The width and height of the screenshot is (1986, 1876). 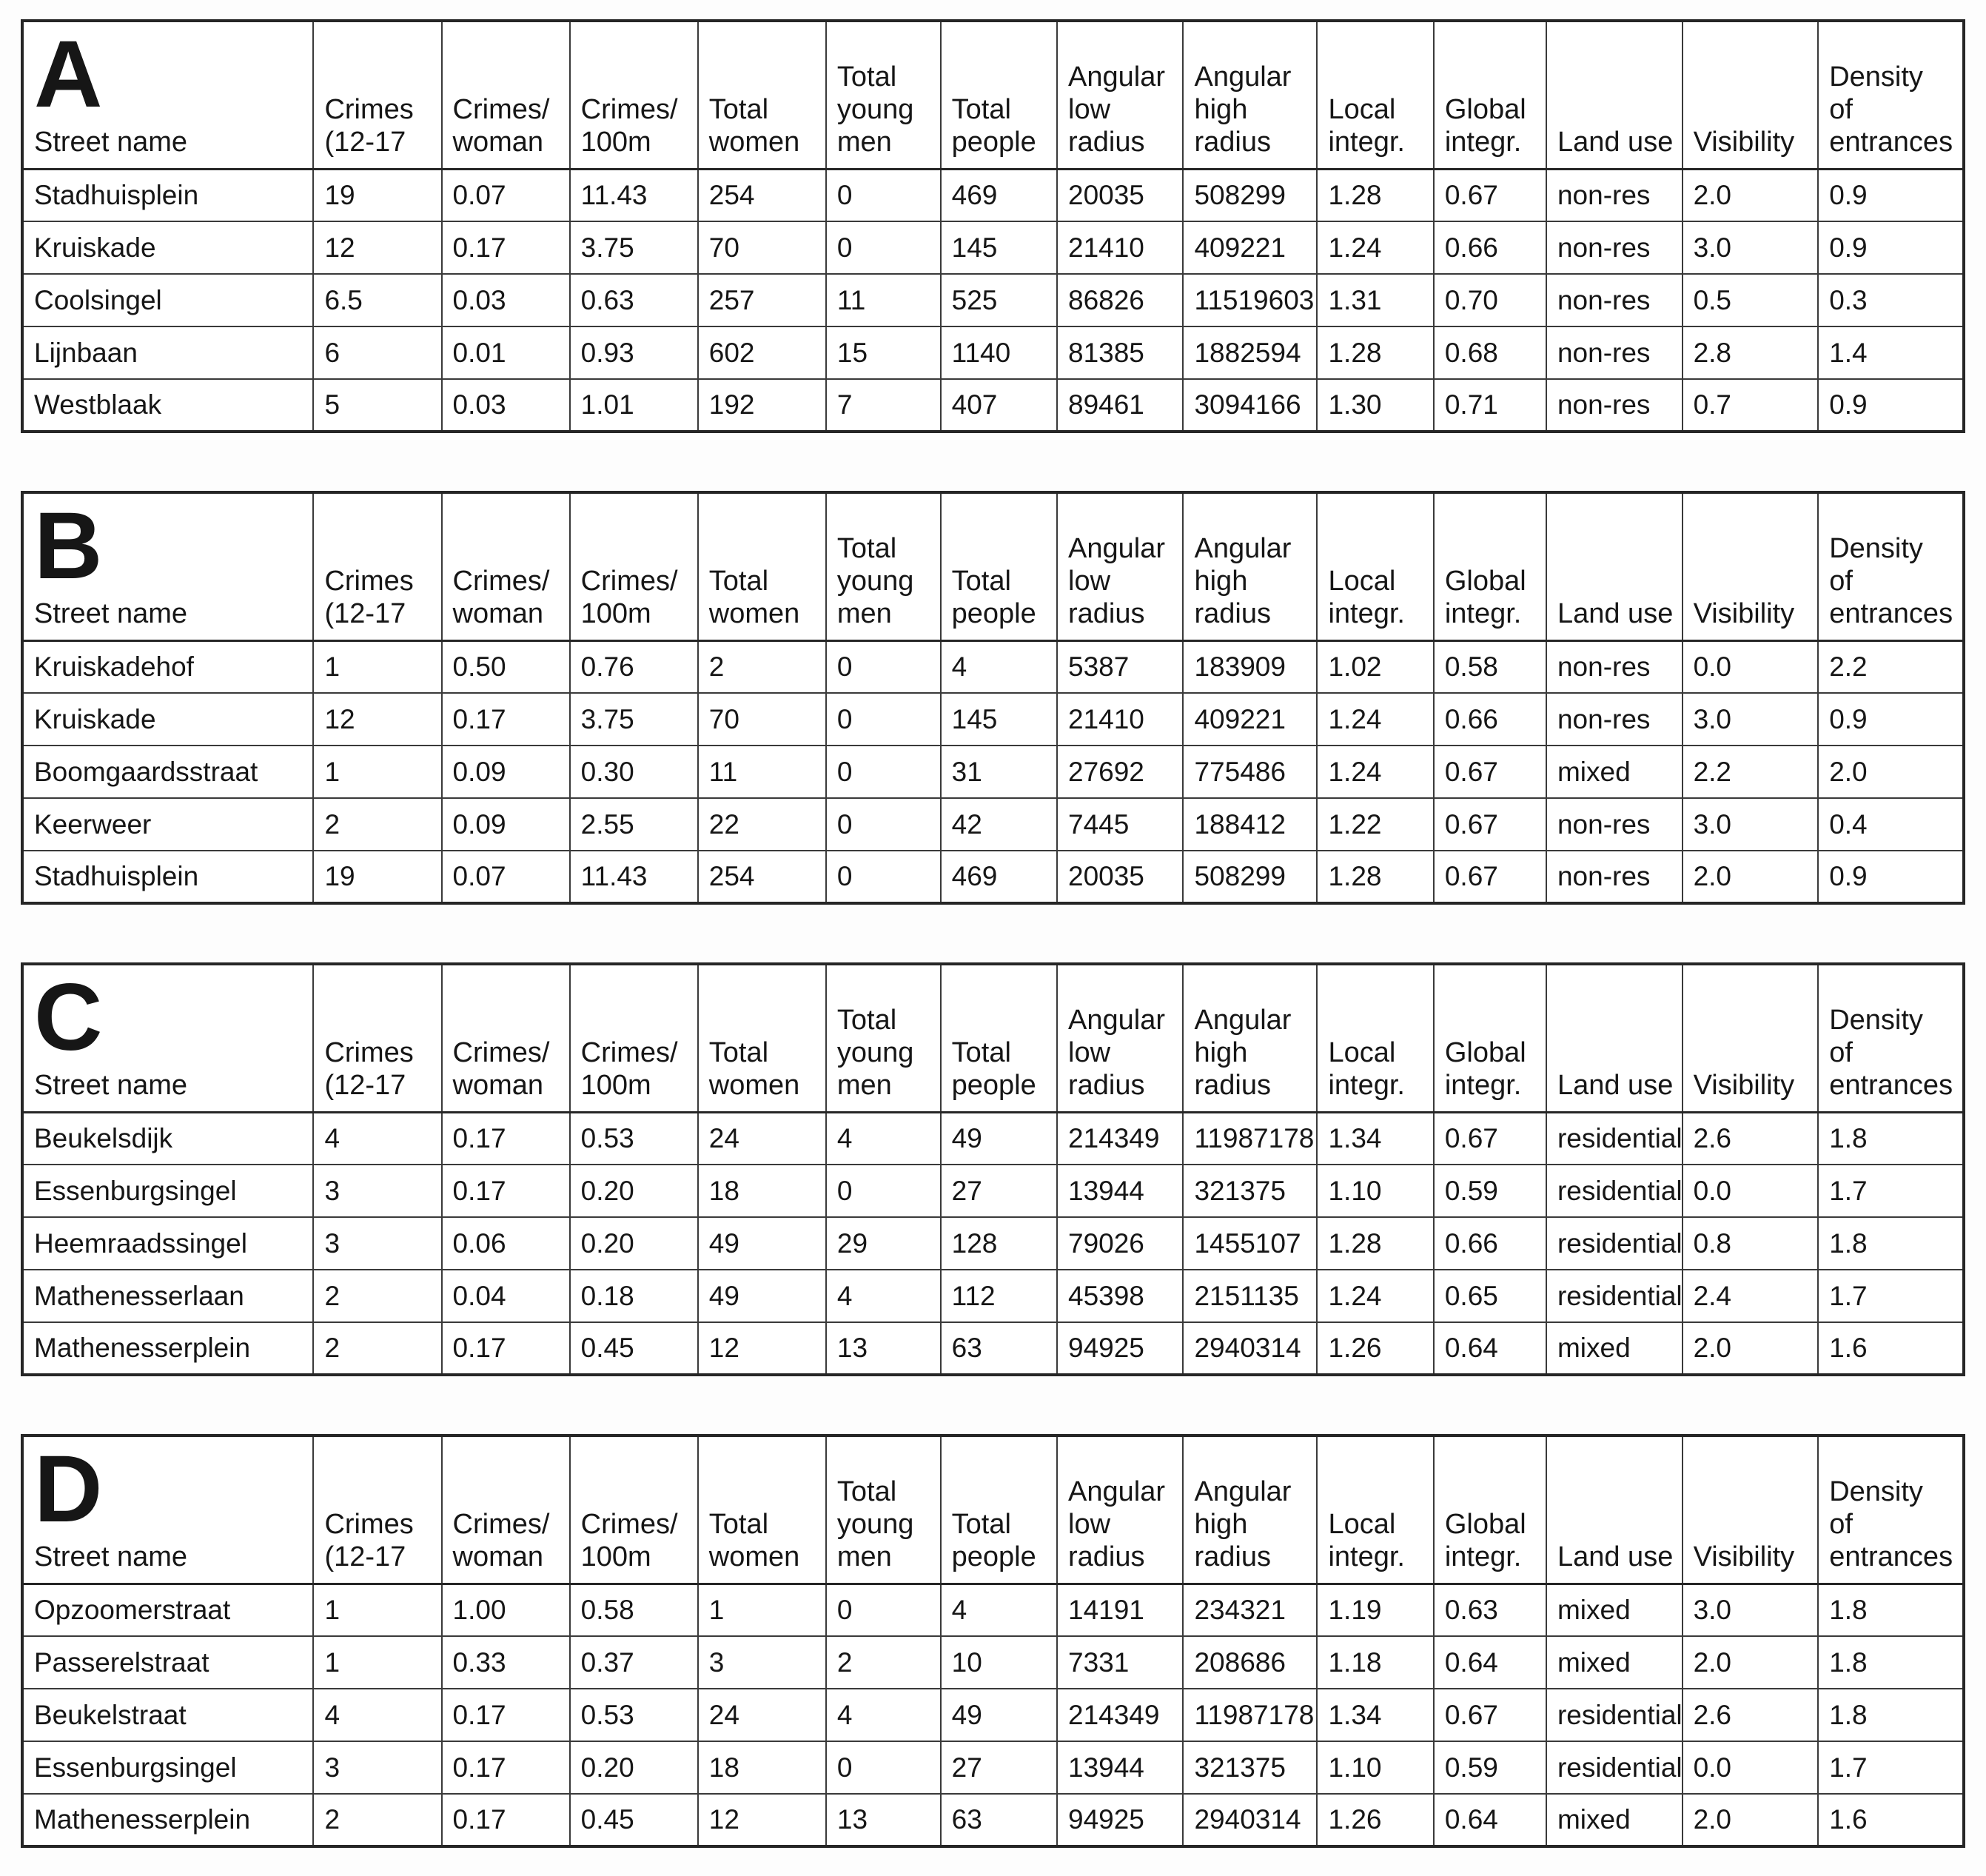 I want to click on col-header-crimes-12-17: Crimes (12-17, so click(x=377, y=1510).